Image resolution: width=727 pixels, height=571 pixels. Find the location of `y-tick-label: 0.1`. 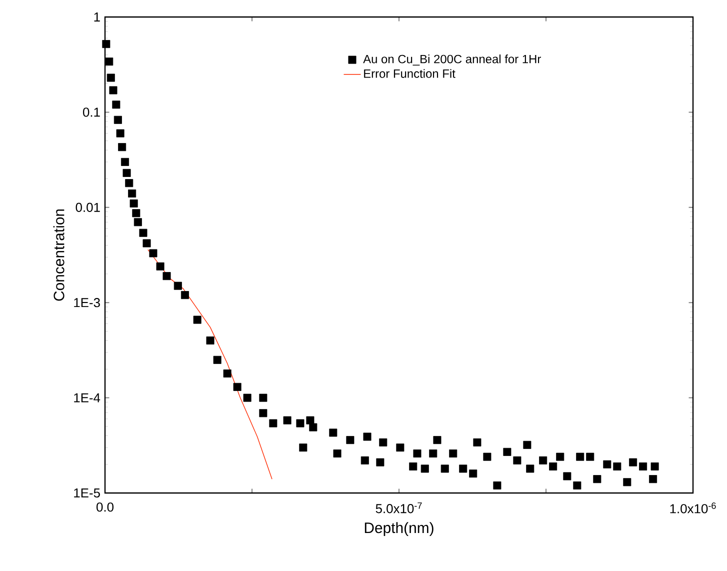

y-tick-label: 0.1 is located at coordinates (91, 112).